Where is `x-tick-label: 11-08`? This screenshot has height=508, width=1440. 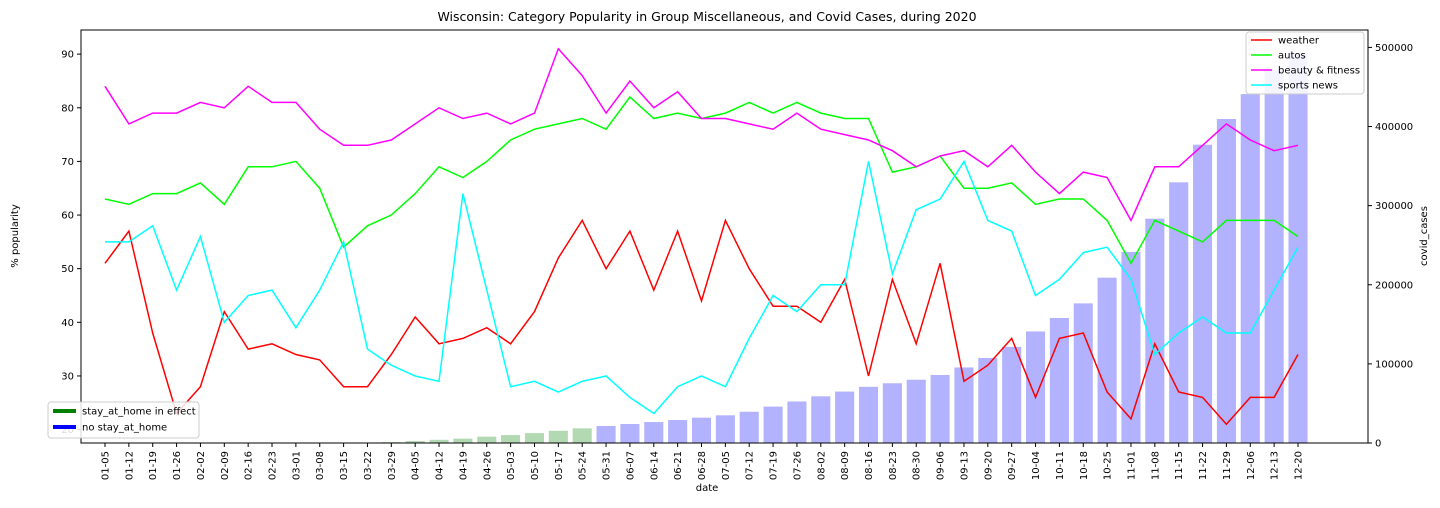 x-tick-label: 11-08 is located at coordinates (1155, 465).